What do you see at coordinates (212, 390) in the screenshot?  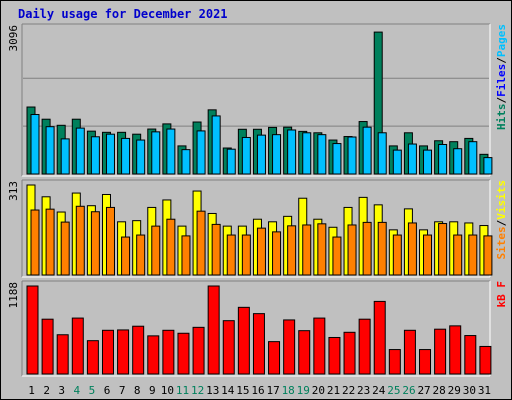 I see `x-tick-label-day-13: 13` at bounding box center [212, 390].